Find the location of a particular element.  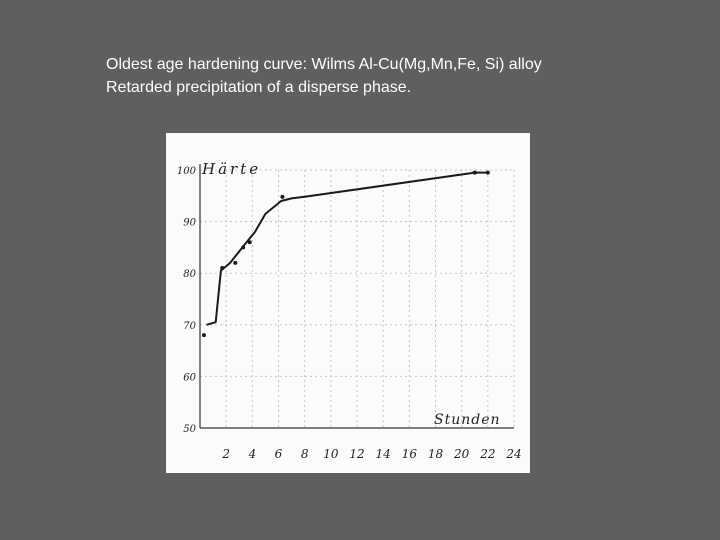

x-tick-label: 18 is located at coordinates (436, 454).